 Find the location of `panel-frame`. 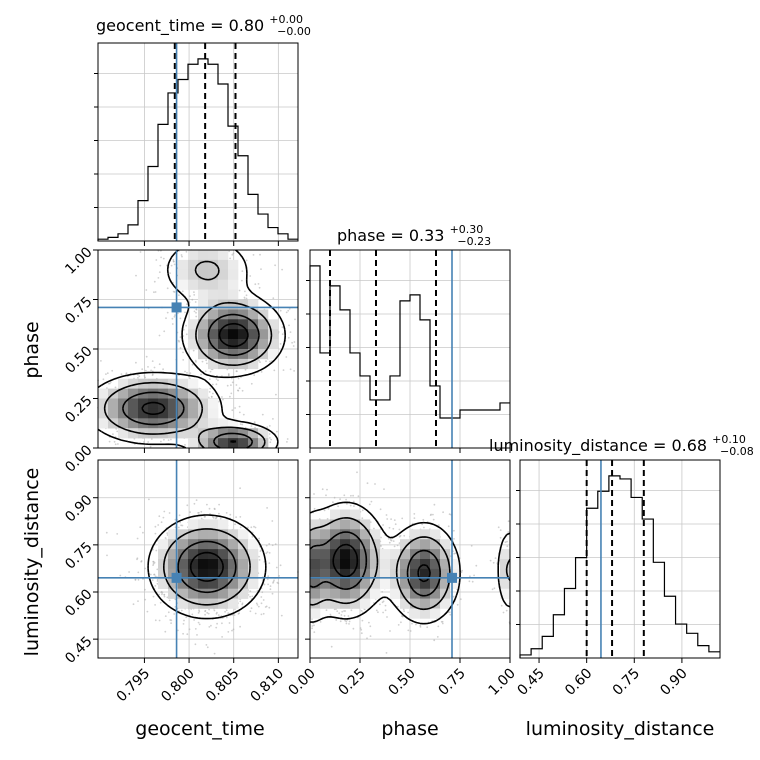

panel-frame is located at coordinates (198, 349).